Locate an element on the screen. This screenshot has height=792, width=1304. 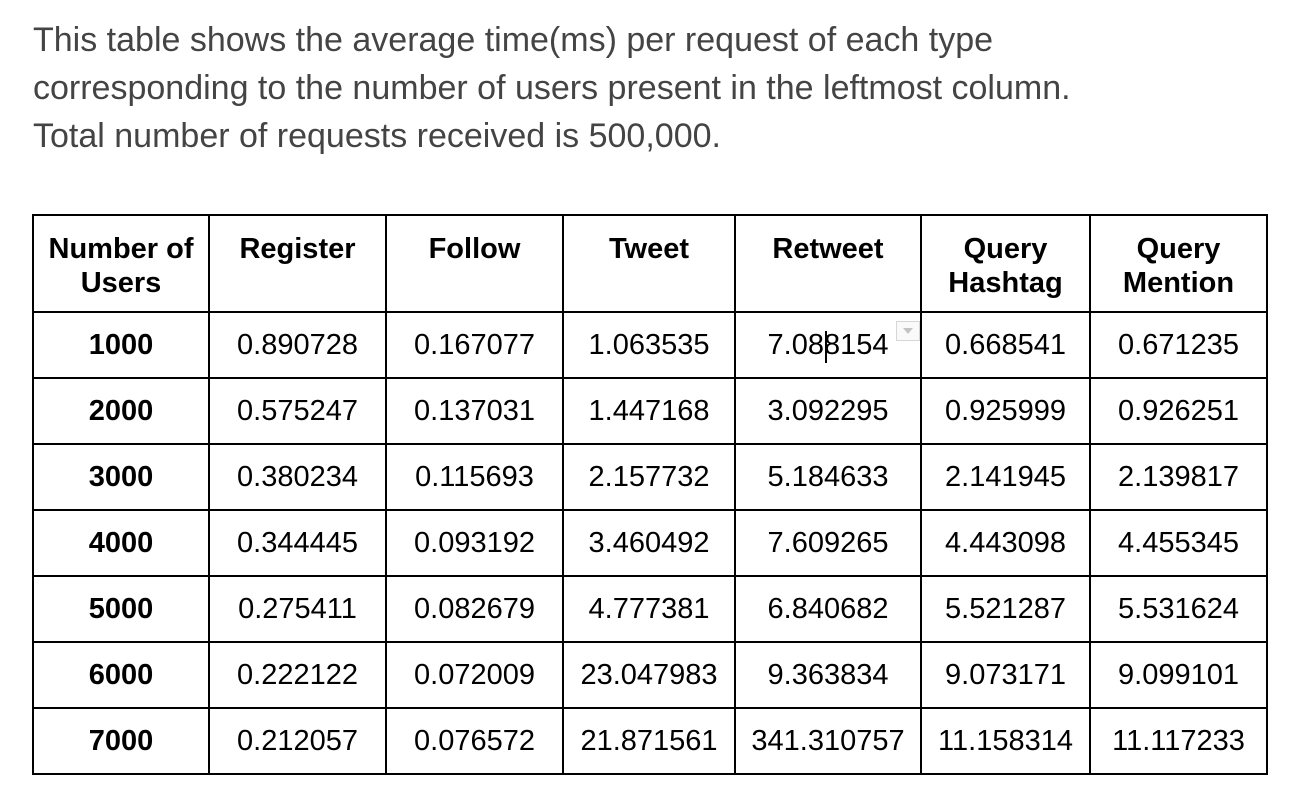
cell-query-hashtag: 9.073171 is located at coordinates (1005, 675).